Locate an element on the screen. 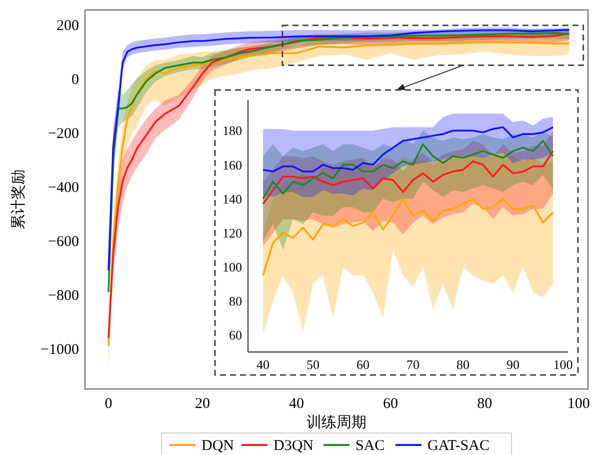  y-tick-label: 180 is located at coordinates (232, 130).